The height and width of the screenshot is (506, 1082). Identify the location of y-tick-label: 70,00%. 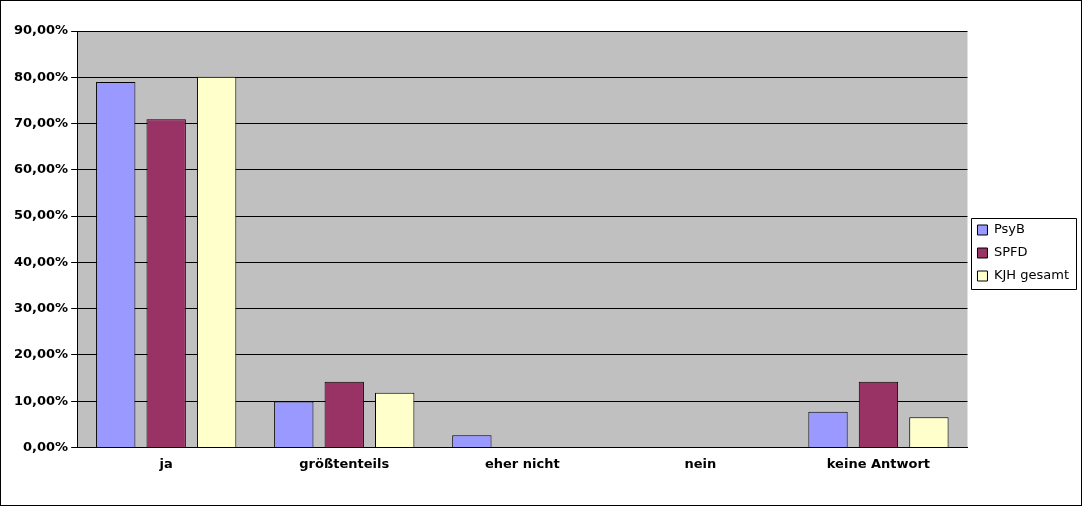
(41, 122).